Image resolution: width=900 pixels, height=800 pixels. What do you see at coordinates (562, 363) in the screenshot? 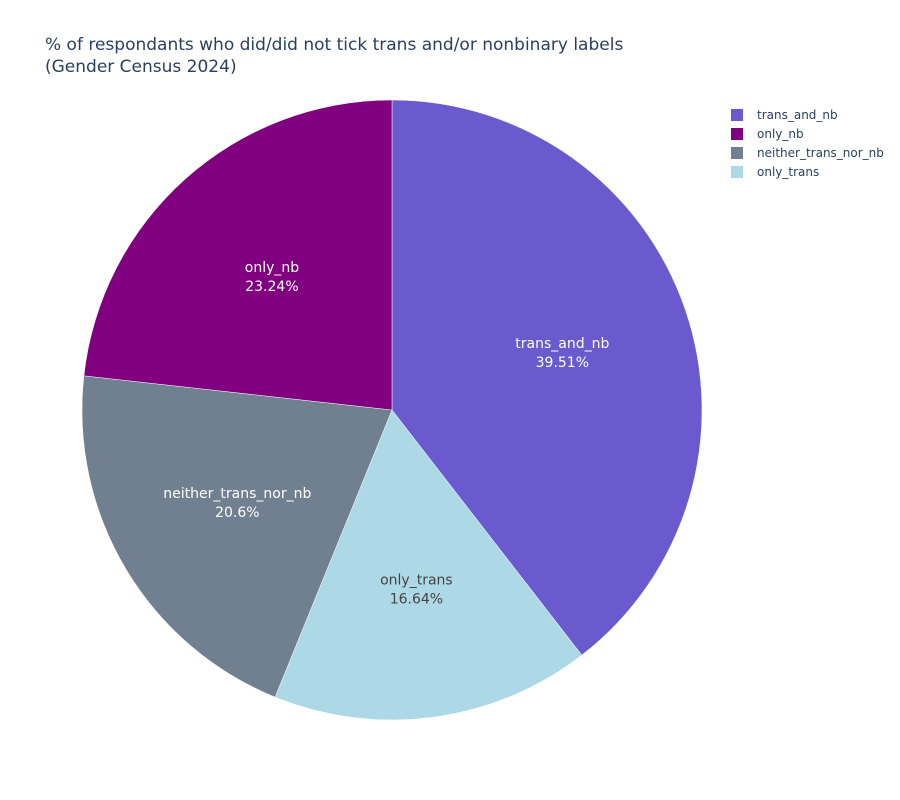
I see `slice-label-percent: 39.51%` at bounding box center [562, 363].